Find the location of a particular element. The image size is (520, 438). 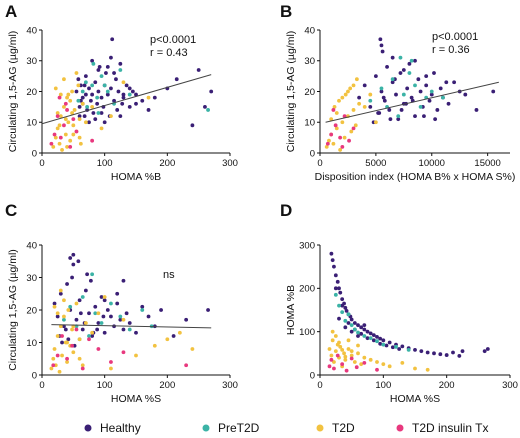

y-tick-label-b: 0 is located at coordinates (312, 153).